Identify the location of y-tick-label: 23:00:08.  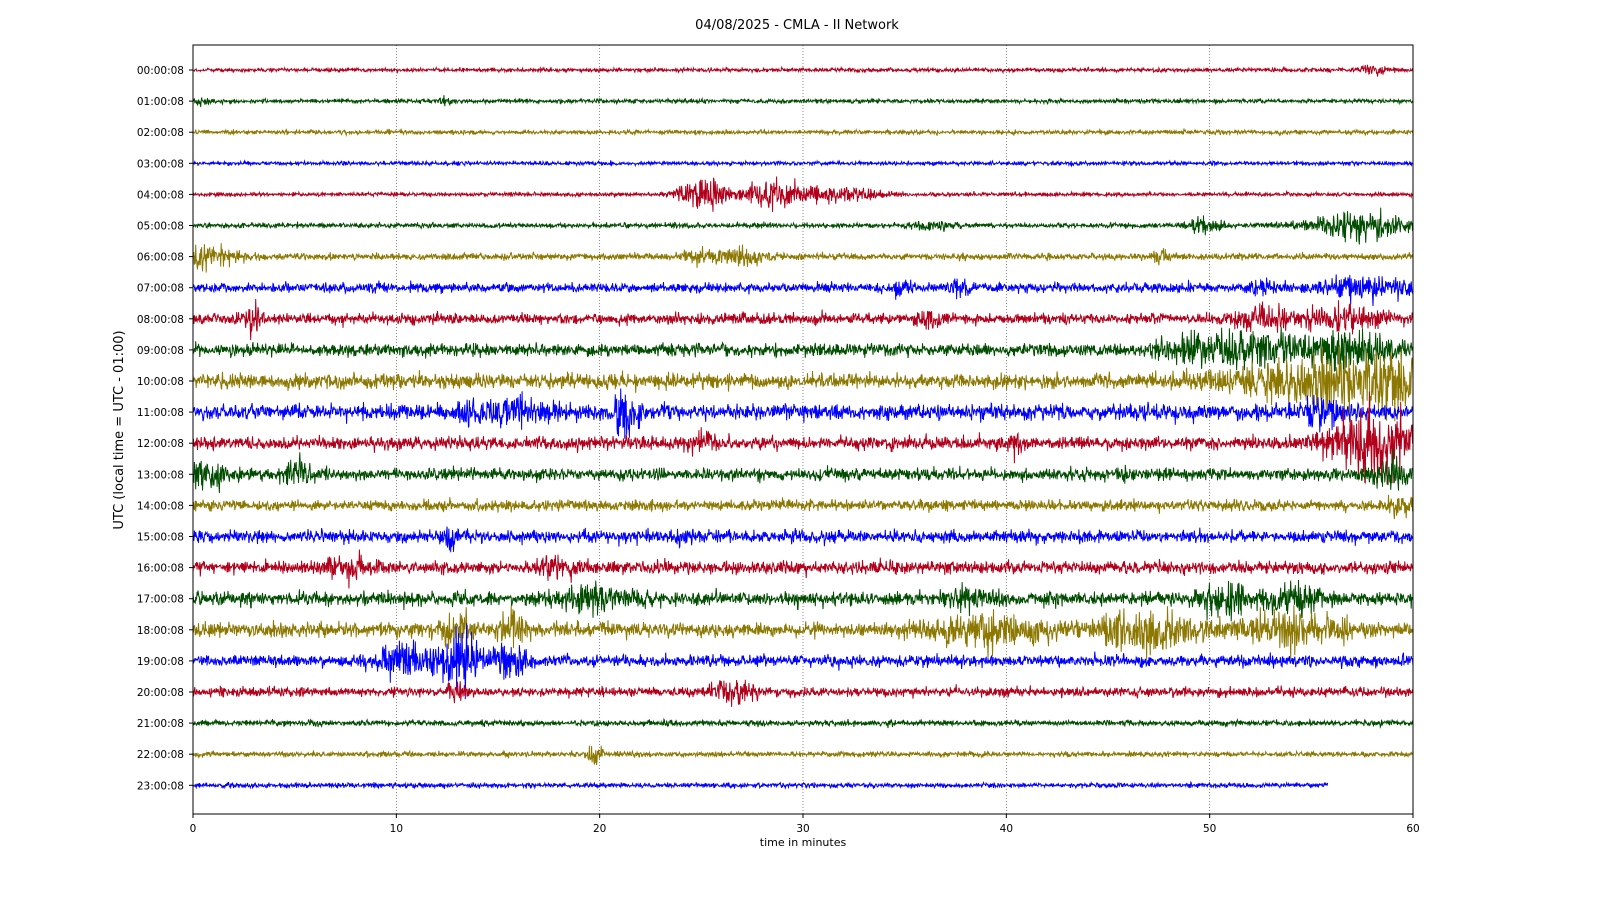
(160, 786).